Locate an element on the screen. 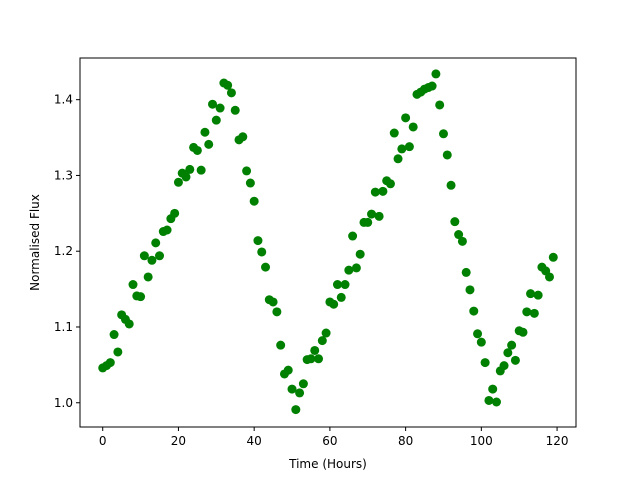  x-tick-label: 60 is located at coordinates (329, 441).